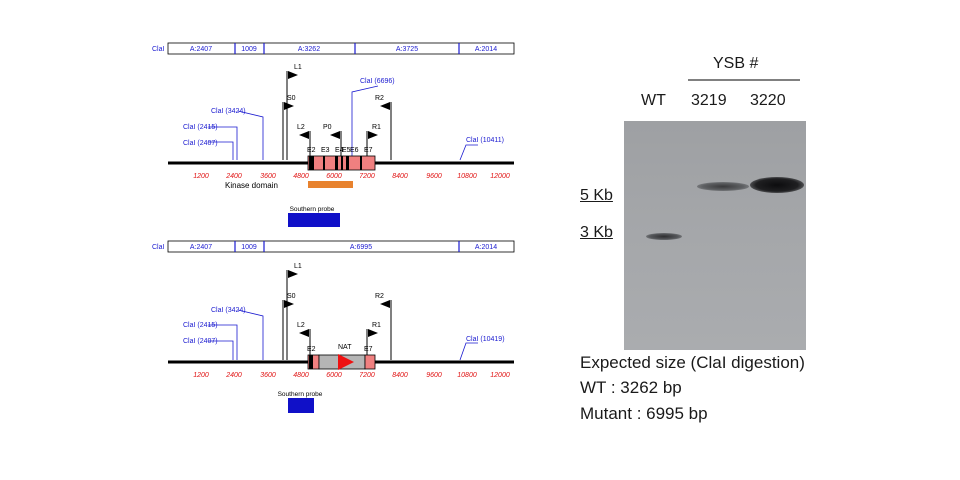  I want to click on mut-site-2407: ClaI (2407), so click(200, 341).